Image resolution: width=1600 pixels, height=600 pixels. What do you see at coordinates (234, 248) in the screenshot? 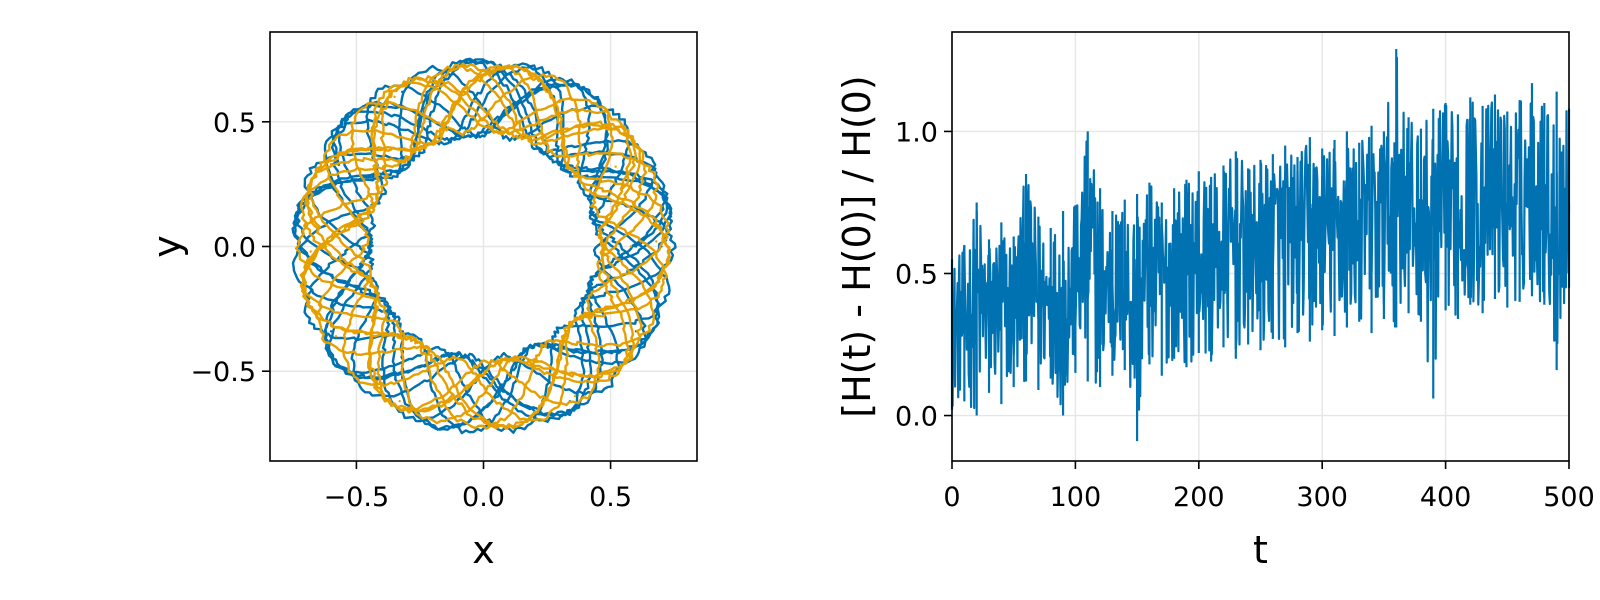
I see `phase-plot-y-tick-label: 0.0` at bounding box center [234, 248].